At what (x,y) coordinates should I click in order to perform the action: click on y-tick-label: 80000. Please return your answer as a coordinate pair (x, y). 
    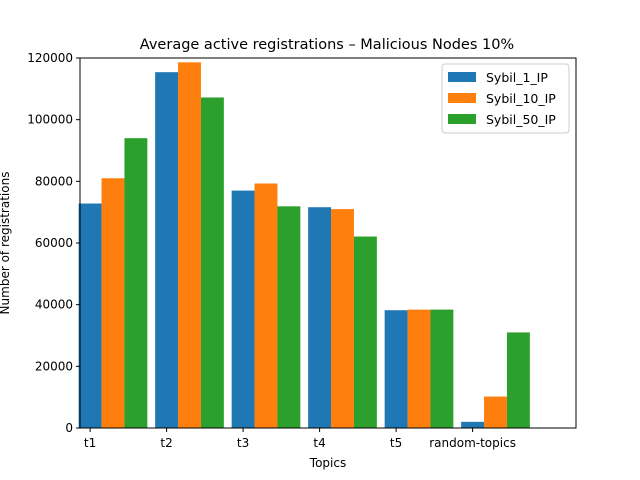
    Looking at the image, I should click on (54, 181).